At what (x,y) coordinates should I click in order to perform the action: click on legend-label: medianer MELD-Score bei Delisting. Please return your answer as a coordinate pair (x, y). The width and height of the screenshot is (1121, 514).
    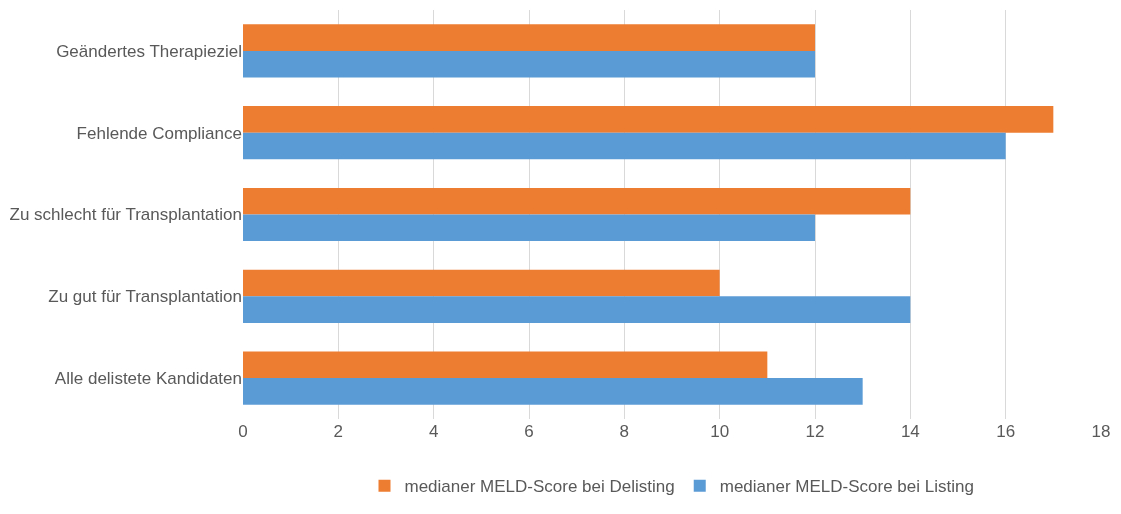
    Looking at the image, I should click on (539, 487).